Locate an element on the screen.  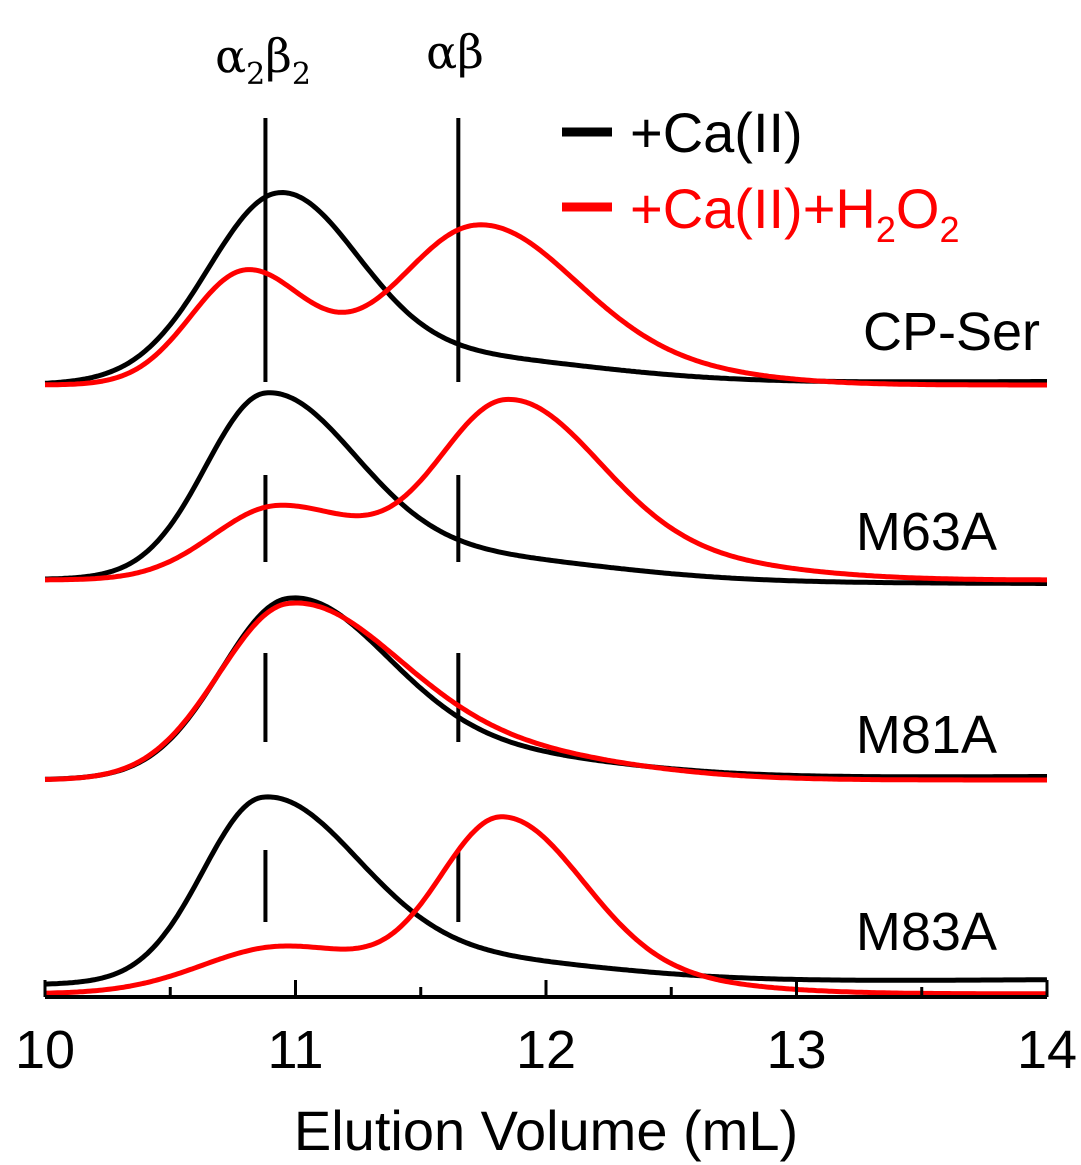
x-tick-label: 13 is located at coordinates (796, 1050).